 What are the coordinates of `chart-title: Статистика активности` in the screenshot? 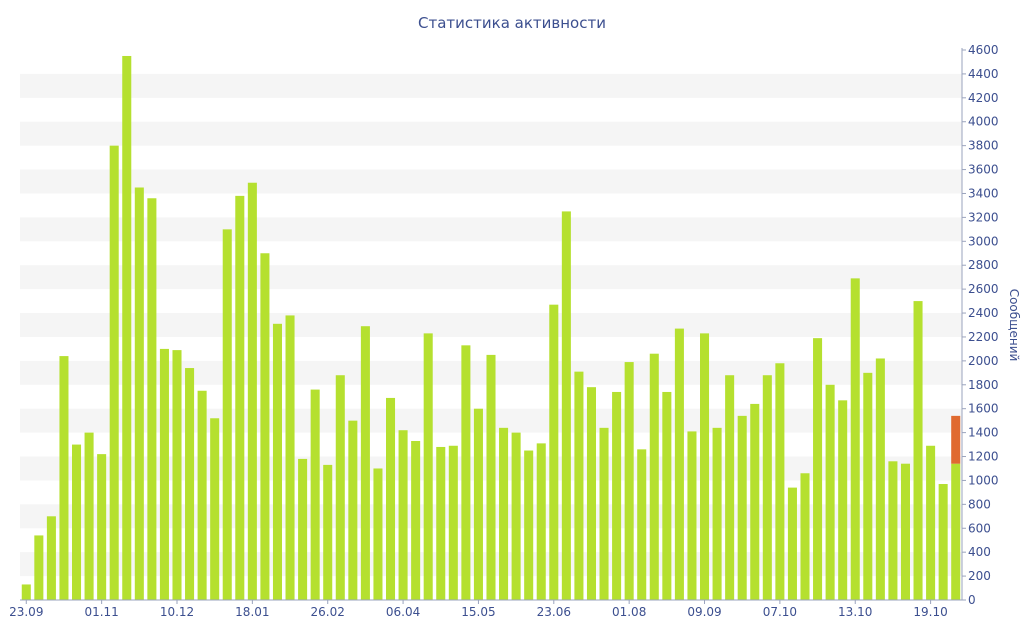 It's located at (512, 23).